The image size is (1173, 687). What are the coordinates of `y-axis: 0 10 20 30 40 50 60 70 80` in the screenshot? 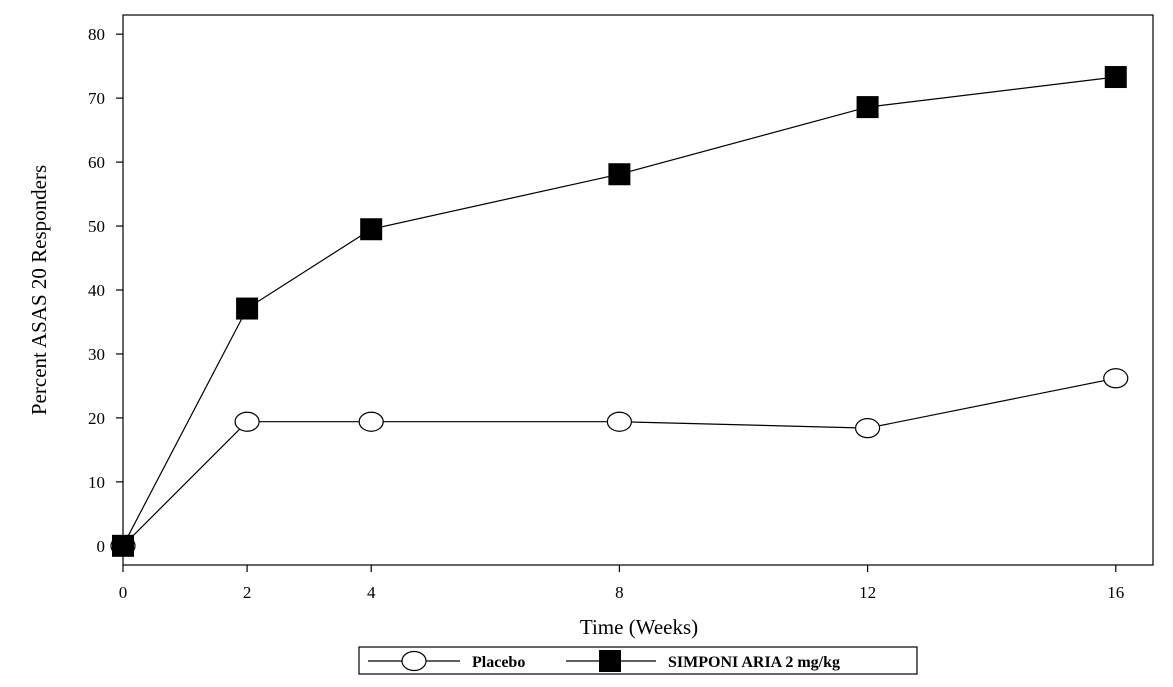 It's located at (105, 290).